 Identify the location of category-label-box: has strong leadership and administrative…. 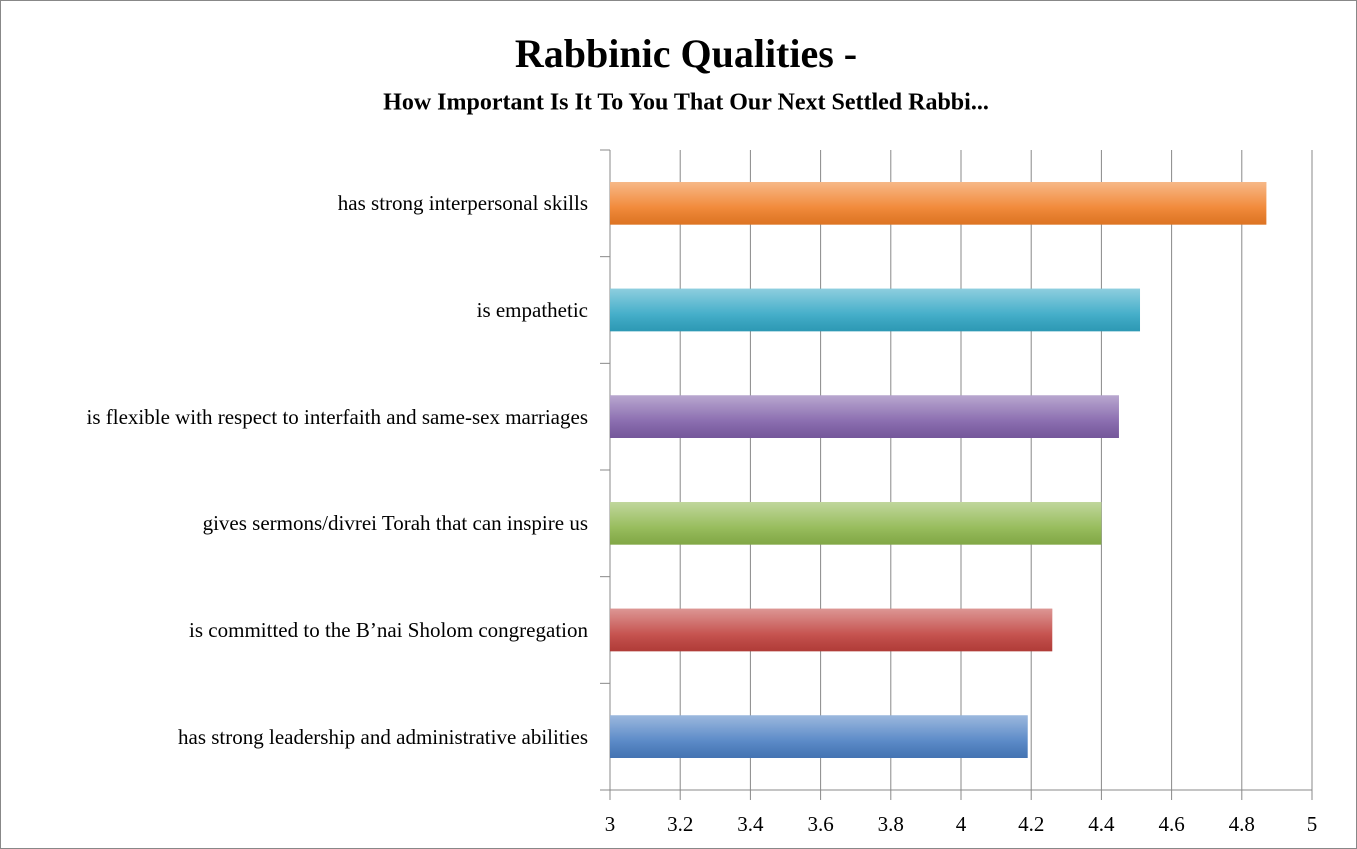
(298, 737).